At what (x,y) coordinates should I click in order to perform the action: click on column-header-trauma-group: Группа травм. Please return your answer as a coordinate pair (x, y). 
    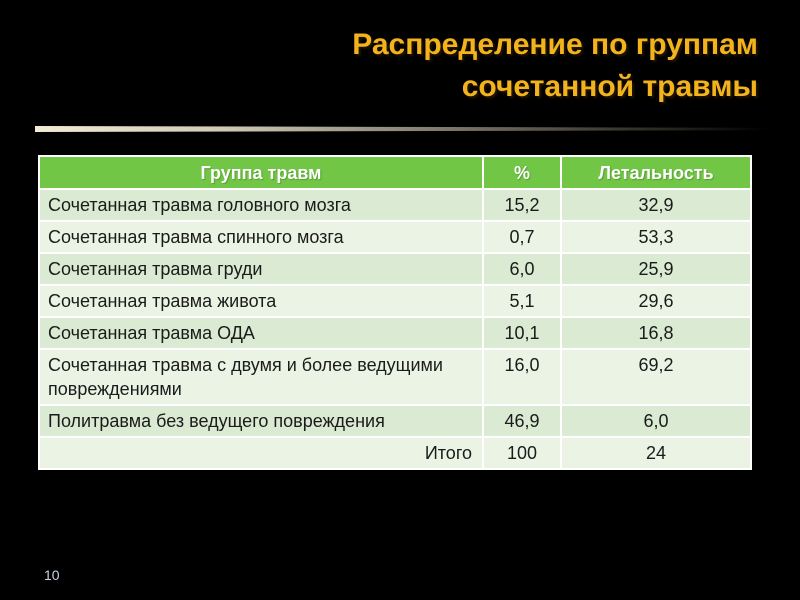
    Looking at the image, I should click on (261, 172).